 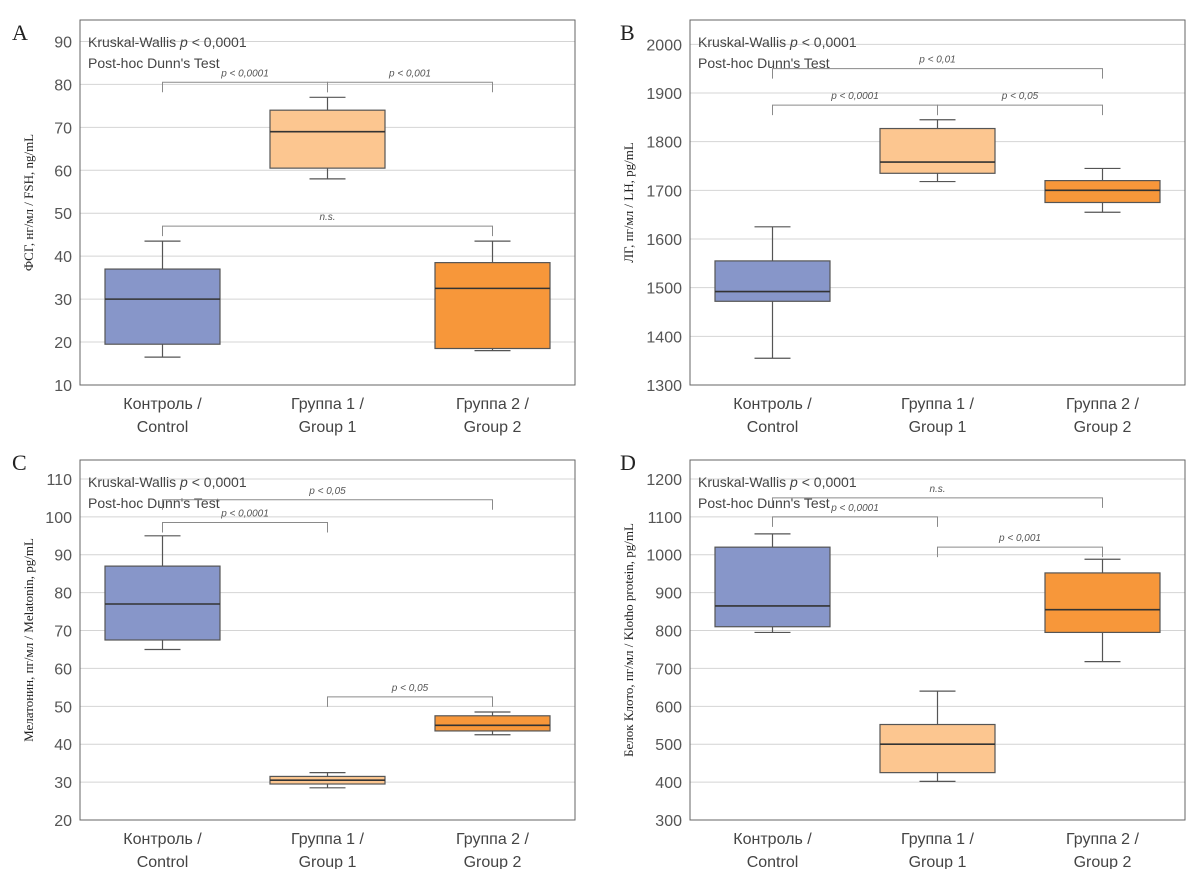 I want to click on comparison-label: p < 0,01, so click(x=936, y=60).